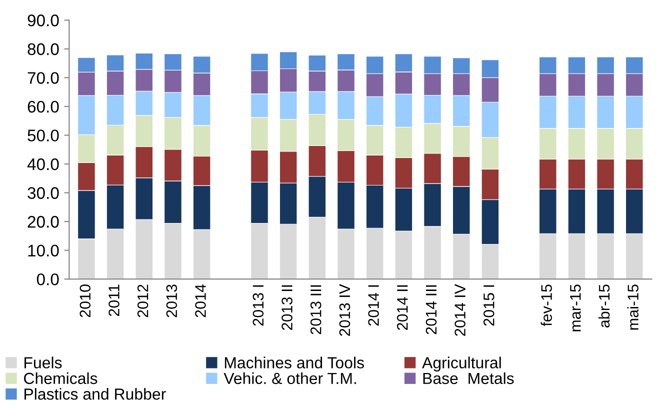 The width and height of the screenshot is (665, 411). What do you see at coordinates (43, 78) in the screenshot?
I see `y-tick-label: 70.0` at bounding box center [43, 78].